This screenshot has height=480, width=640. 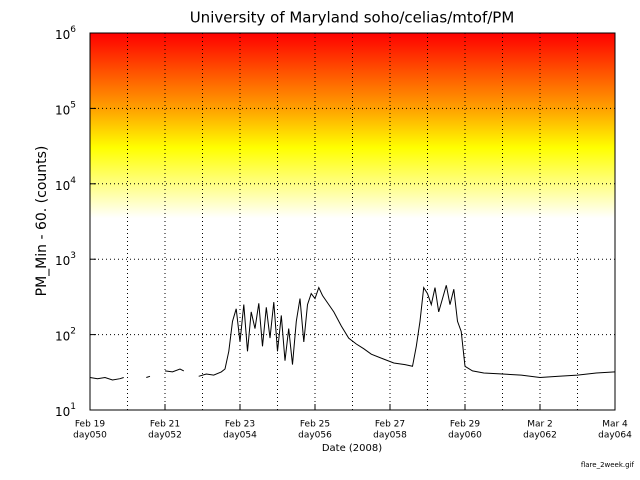 What do you see at coordinates (90, 425) in the screenshot?
I see `x-tick-label: Feb 19` at bounding box center [90, 425].